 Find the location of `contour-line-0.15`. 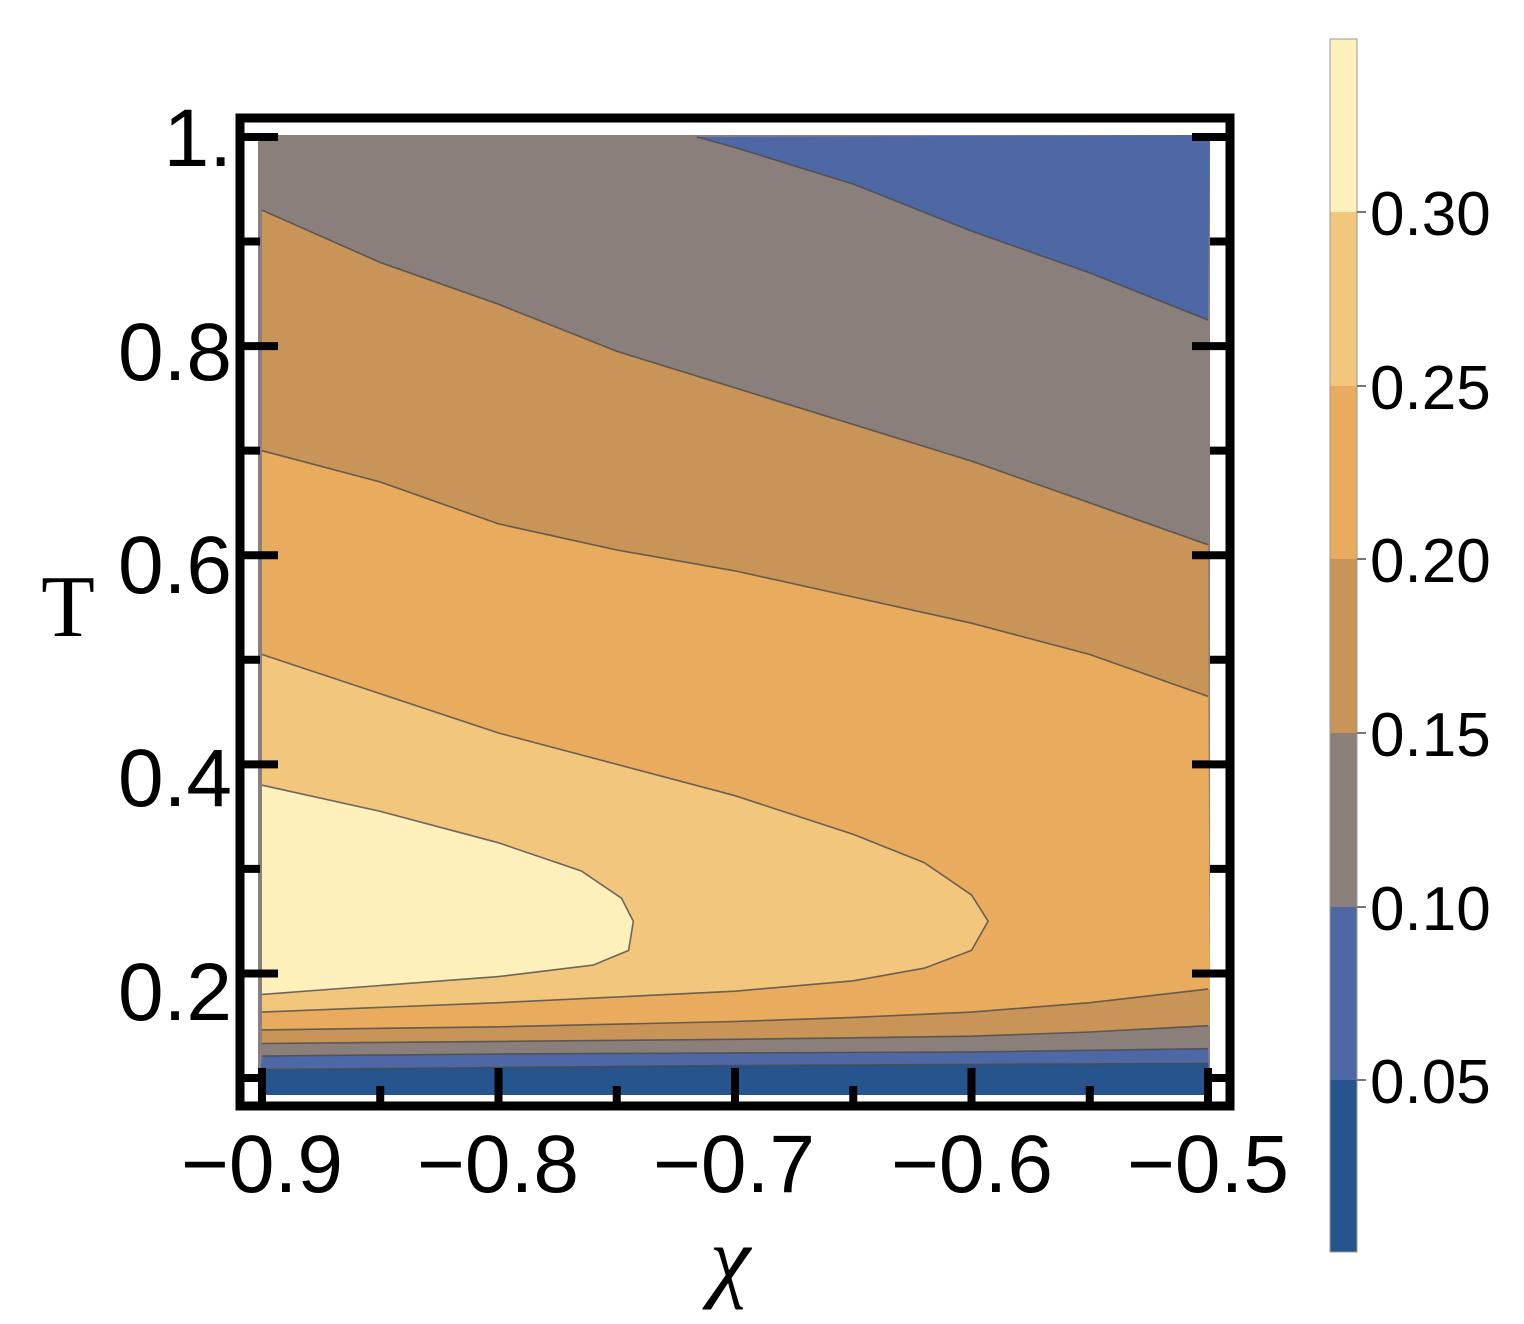

contour-line-0.15 is located at coordinates (735, 1034).